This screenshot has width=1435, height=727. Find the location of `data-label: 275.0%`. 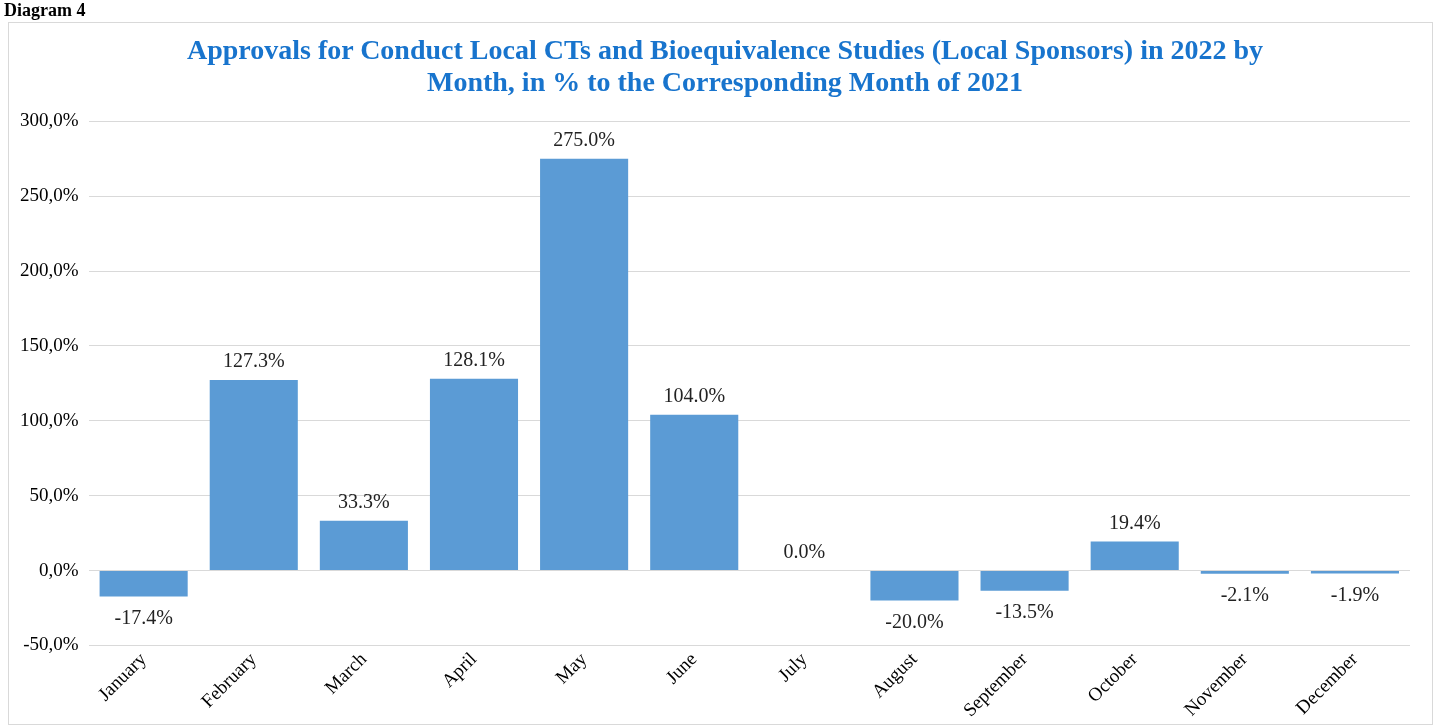

data-label: 275.0% is located at coordinates (584, 139).